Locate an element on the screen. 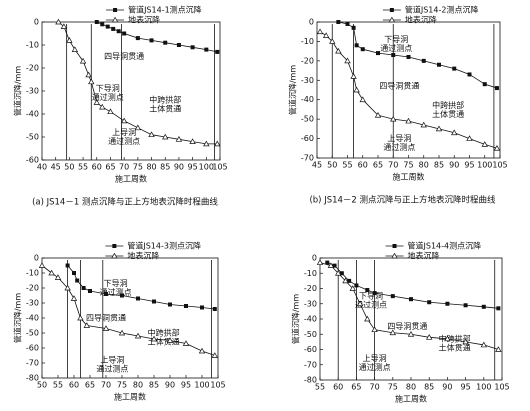 Image resolution: width=530 pixels, height=411 pixels. legend-label: 管道JS14-3测点沉降 is located at coordinates (164, 246).